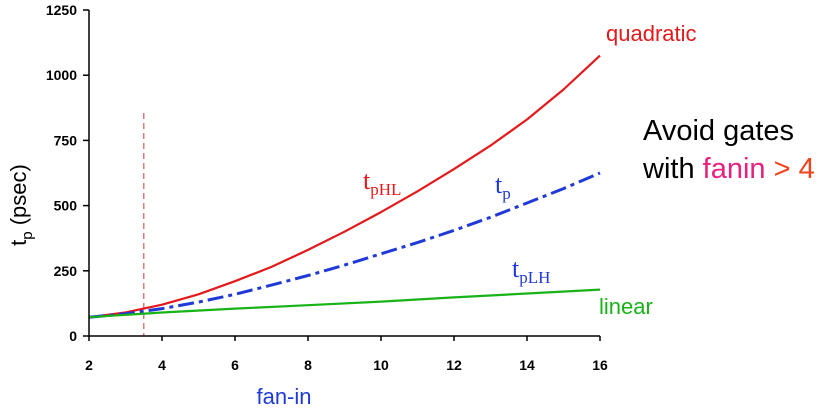  Describe the element at coordinates (73, 336) in the screenshot. I see `y-tick-label: 0` at that location.